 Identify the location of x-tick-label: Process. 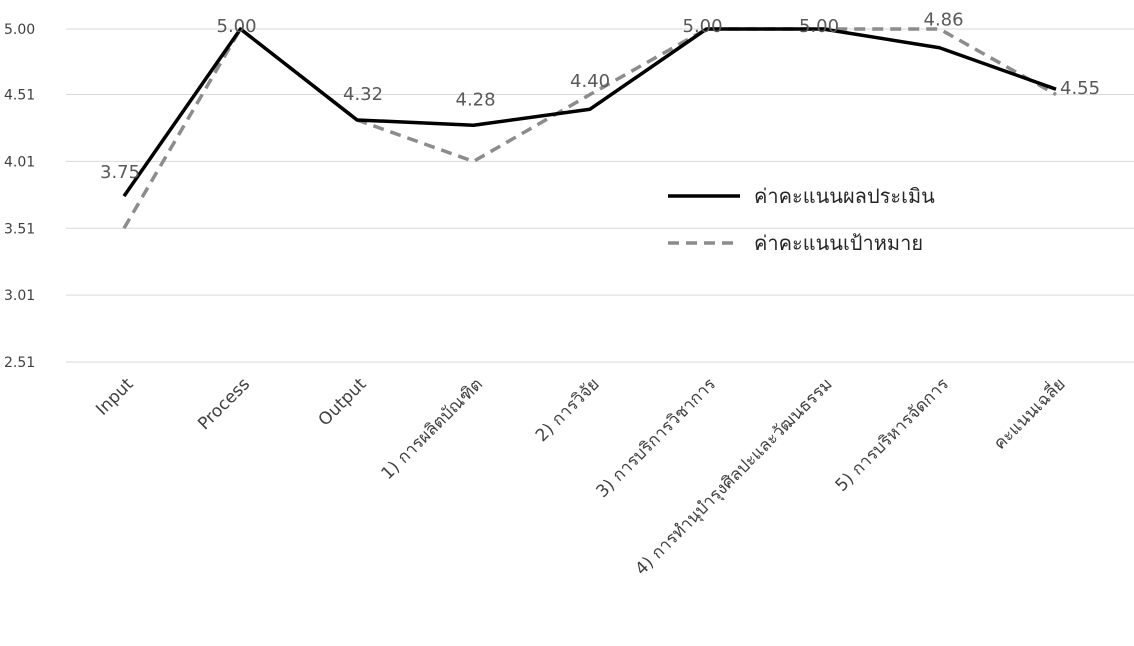
(224, 404).